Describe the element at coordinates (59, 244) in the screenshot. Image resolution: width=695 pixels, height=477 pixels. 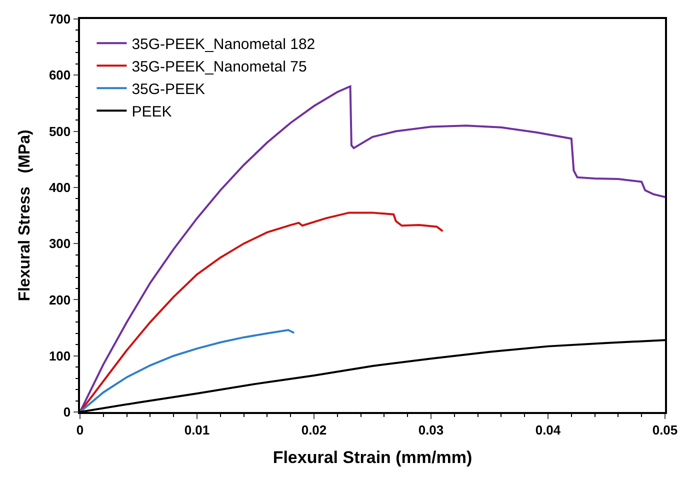
I see `y-tick-label: 300` at that location.